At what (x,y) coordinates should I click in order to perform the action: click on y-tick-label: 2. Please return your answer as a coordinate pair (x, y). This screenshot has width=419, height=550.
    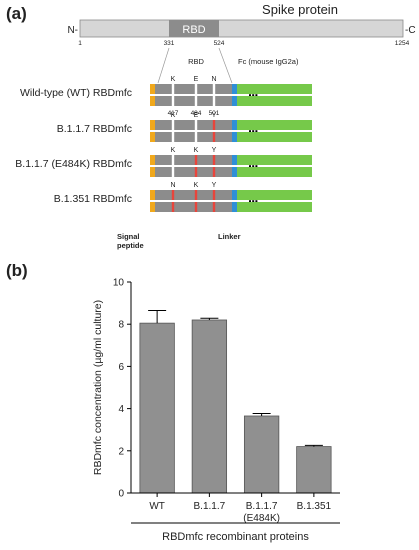
    Looking at the image, I should click on (121, 451).